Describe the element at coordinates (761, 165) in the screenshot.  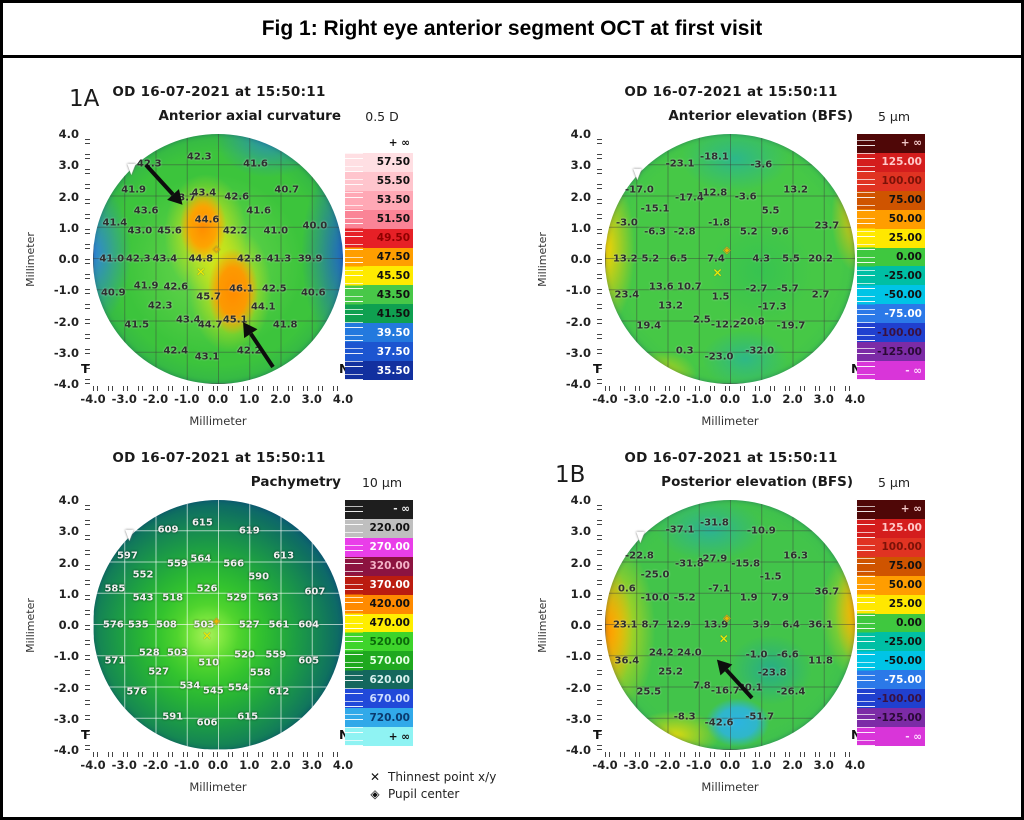
I see `map-value-label: -3.6` at that location.